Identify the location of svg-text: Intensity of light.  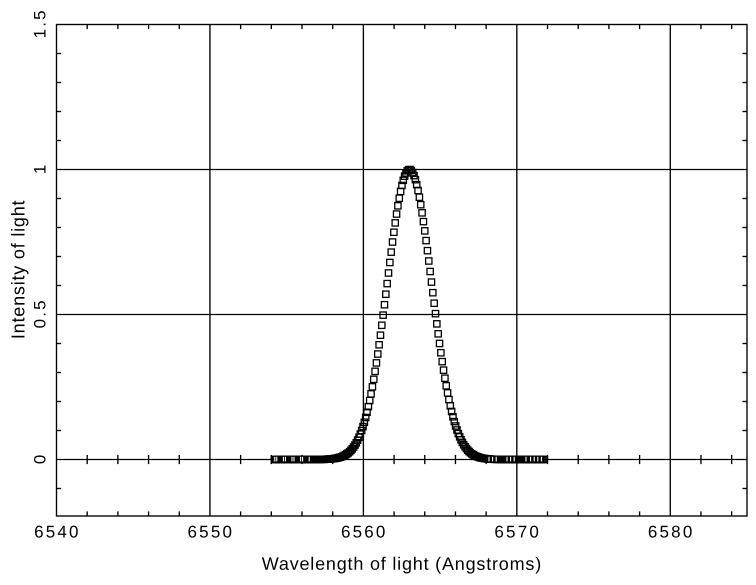
(19, 269).